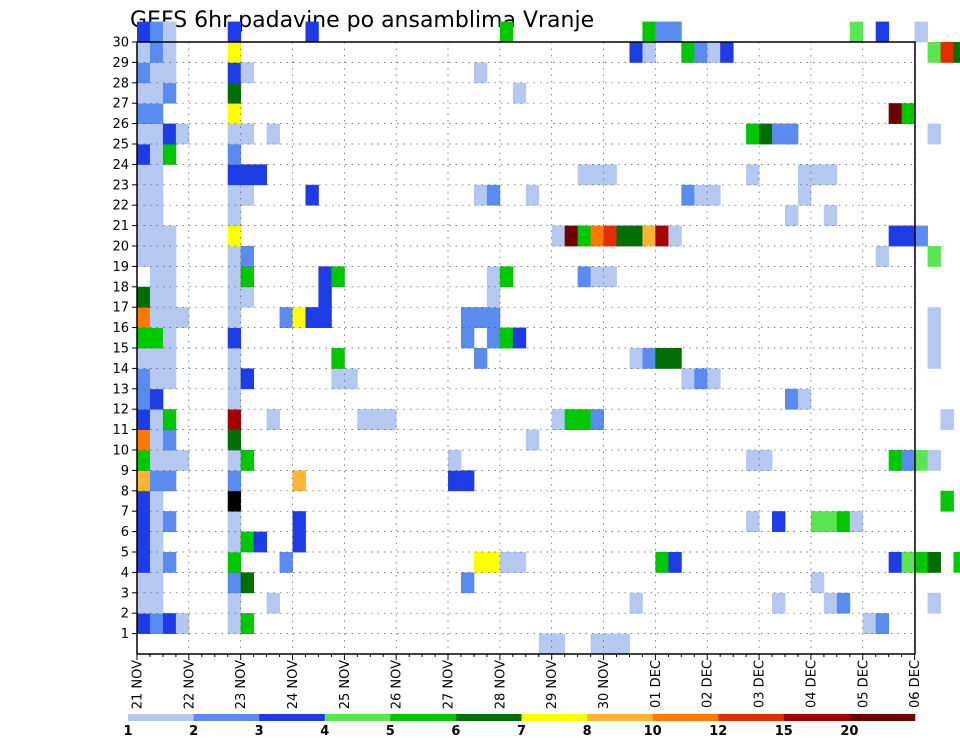 This screenshot has height=742, width=960. I want to click on legend-level-label: 15, so click(784, 731).